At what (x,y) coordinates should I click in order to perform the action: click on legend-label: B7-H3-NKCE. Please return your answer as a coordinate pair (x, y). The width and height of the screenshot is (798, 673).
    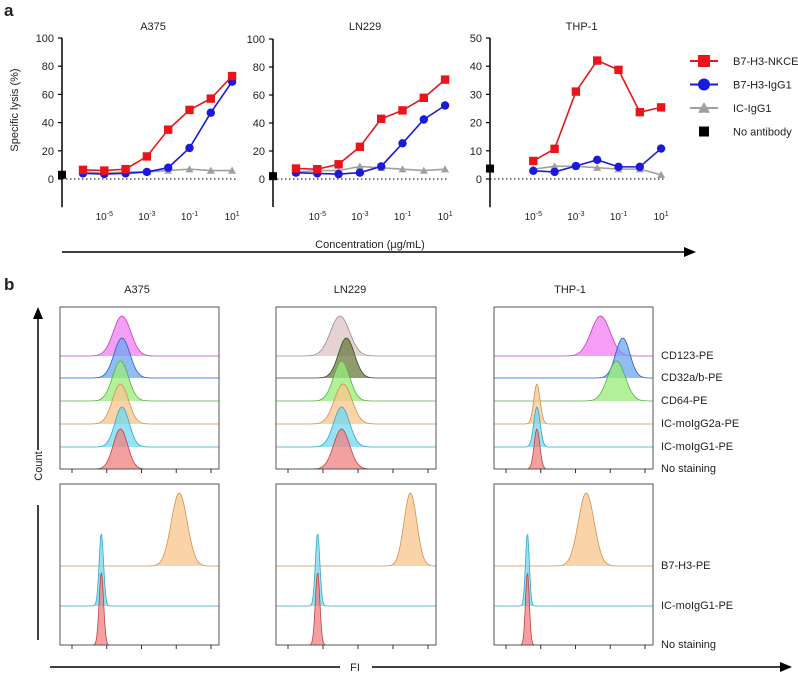
    Looking at the image, I should click on (765, 62).